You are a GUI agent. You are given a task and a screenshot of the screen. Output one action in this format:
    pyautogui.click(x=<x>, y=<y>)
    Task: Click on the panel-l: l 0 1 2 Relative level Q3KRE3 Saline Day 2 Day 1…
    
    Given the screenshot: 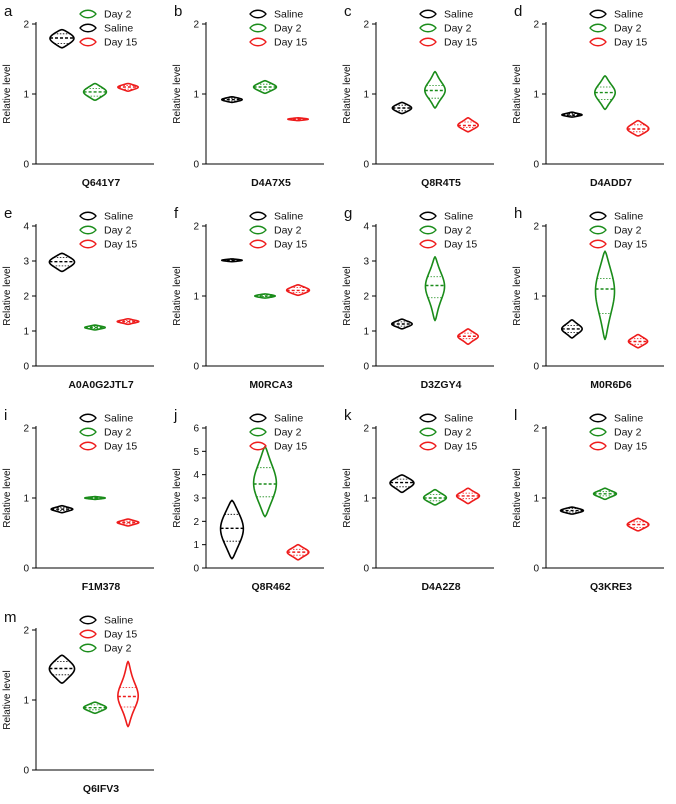 What is the action you would take?
    pyautogui.click(x=588, y=500)
    